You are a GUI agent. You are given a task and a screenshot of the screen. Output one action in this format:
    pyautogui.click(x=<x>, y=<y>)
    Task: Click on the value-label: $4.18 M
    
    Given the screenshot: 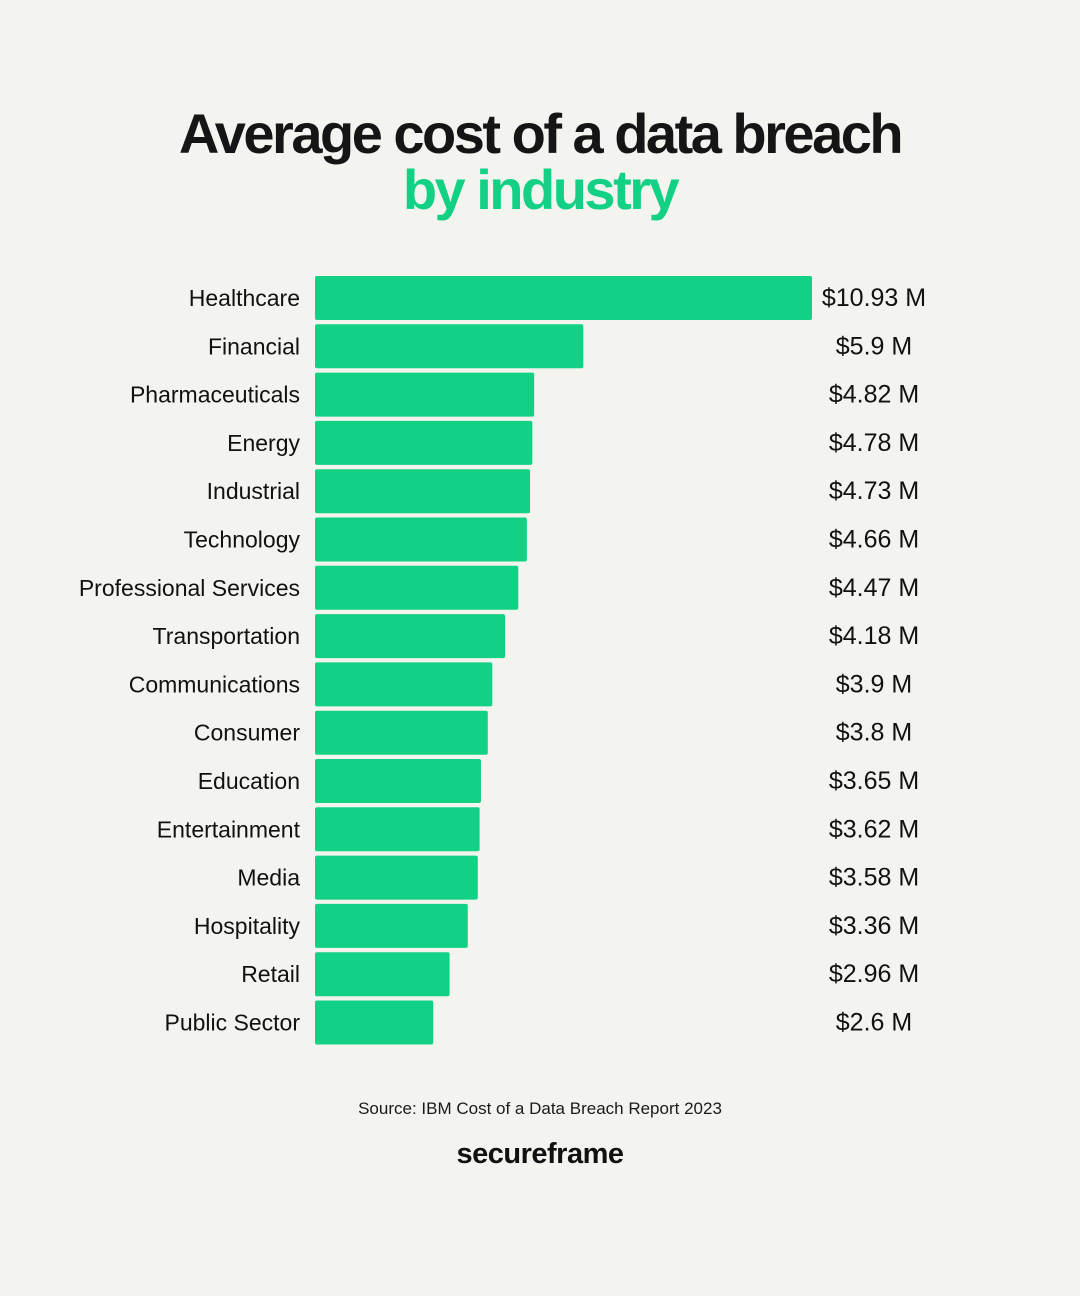 What is the action you would take?
    pyautogui.click(x=874, y=636)
    